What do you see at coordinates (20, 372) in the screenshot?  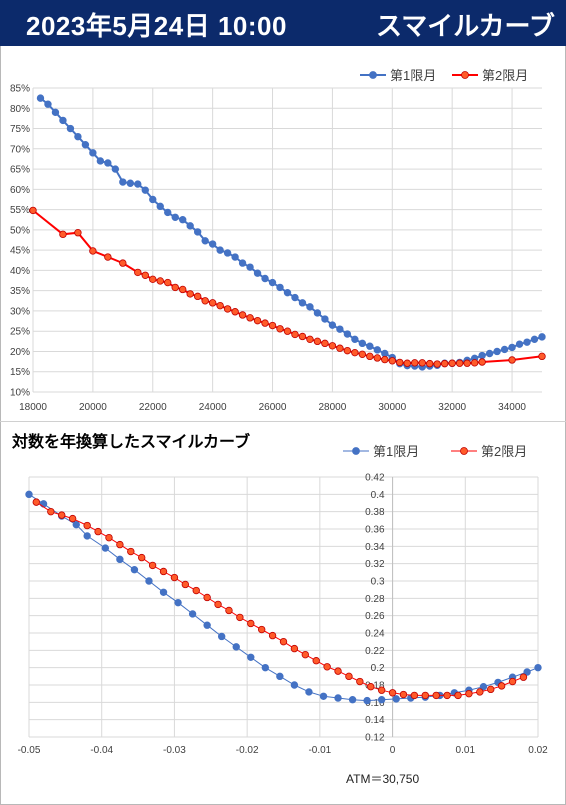 I see `y-tick-label: 15%` at bounding box center [20, 372].